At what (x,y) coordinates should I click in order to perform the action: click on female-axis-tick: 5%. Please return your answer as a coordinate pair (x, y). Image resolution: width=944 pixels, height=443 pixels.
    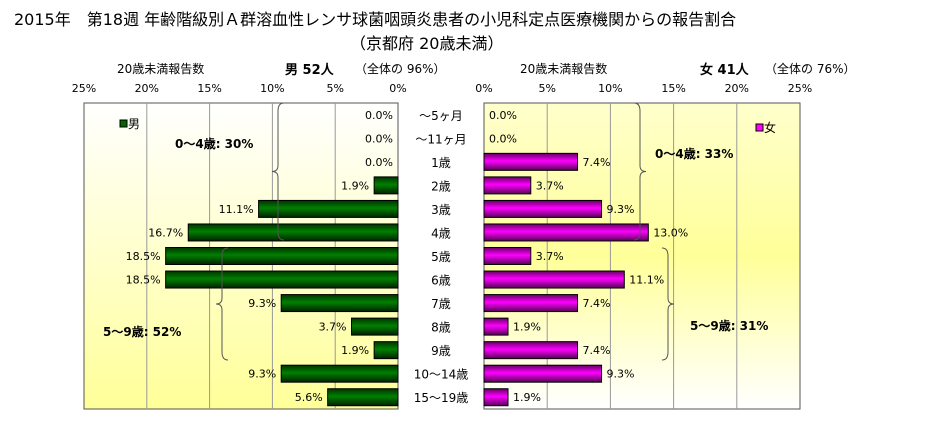
    Looking at the image, I should click on (546, 88).